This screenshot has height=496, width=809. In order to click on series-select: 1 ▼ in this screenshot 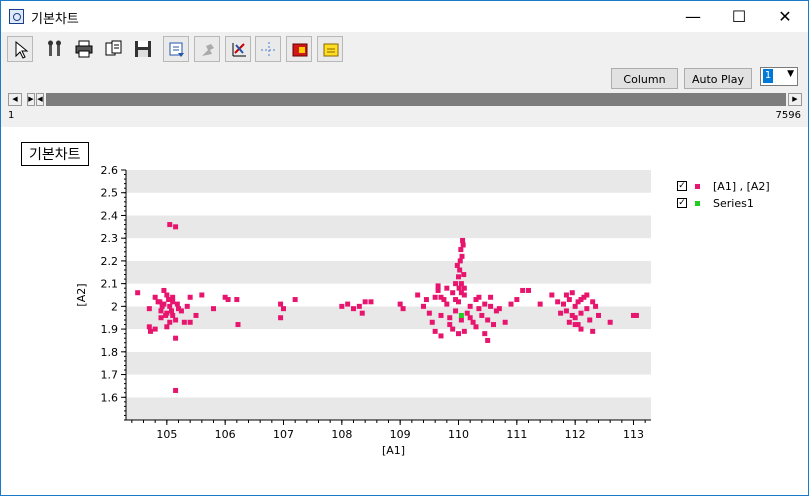, I will do `click(779, 76)`.